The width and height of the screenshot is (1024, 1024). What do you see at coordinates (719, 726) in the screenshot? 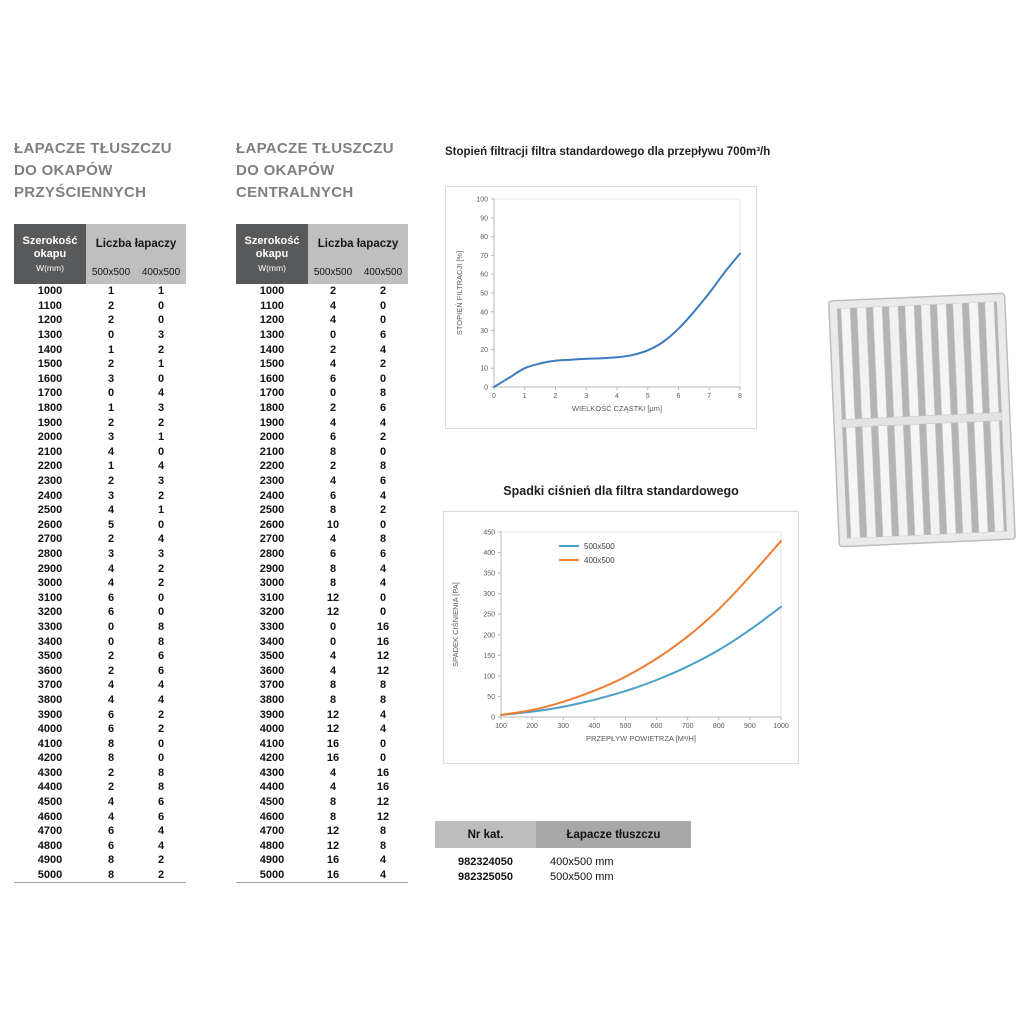
I see `svg-text: 800` at bounding box center [719, 726].